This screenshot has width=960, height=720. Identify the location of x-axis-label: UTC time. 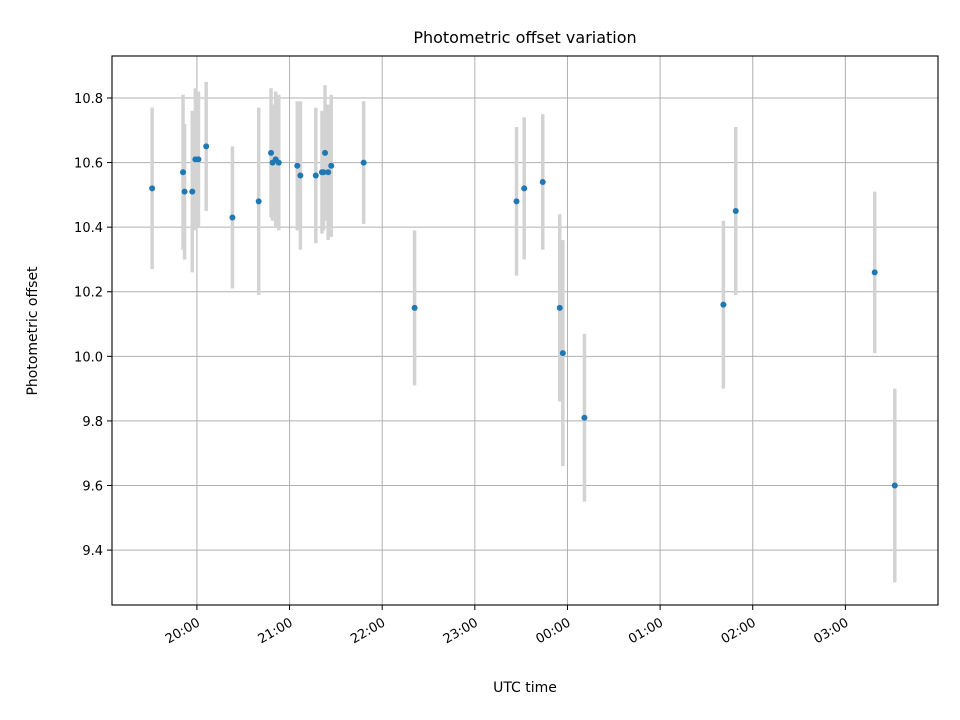
(525, 688).